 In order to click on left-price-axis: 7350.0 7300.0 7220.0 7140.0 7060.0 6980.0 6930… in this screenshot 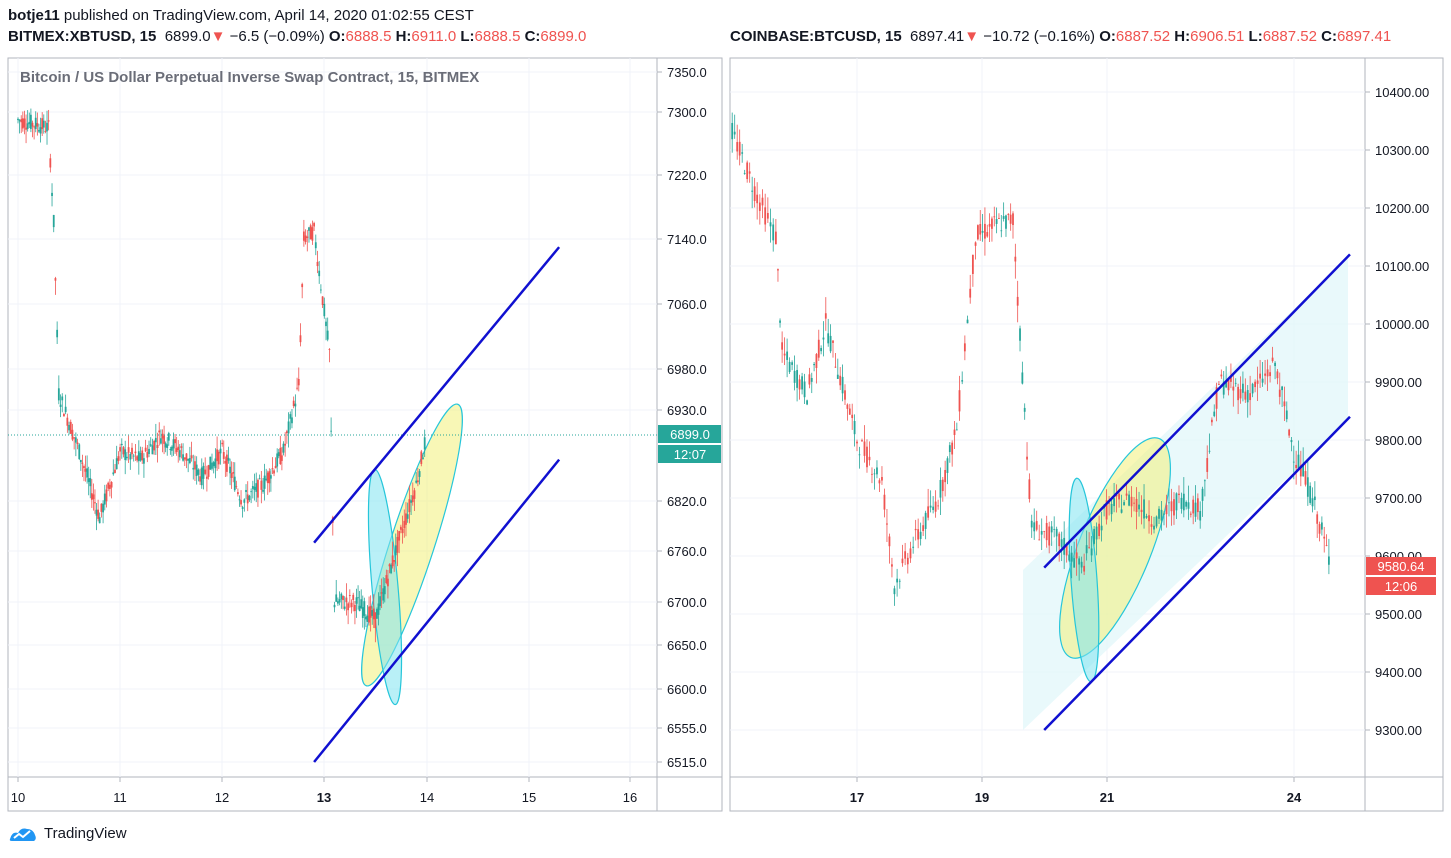, I will do `click(682, 417)`.